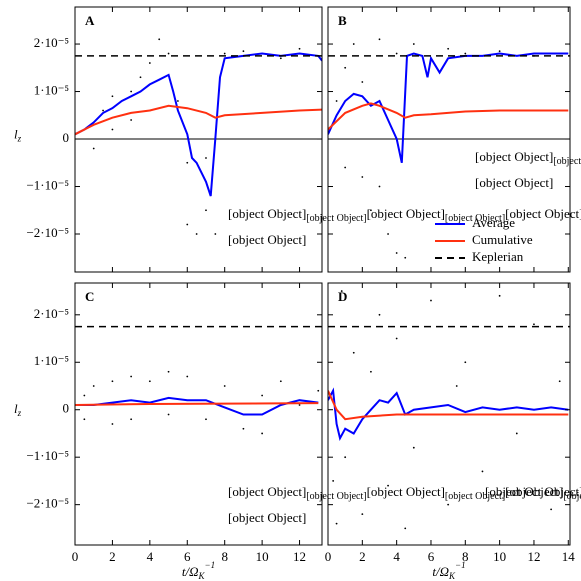 This screenshot has width=581, height=581. Describe the element at coordinates (502, 239) in the screenshot. I see `legend-label: Cumulative` at that location.